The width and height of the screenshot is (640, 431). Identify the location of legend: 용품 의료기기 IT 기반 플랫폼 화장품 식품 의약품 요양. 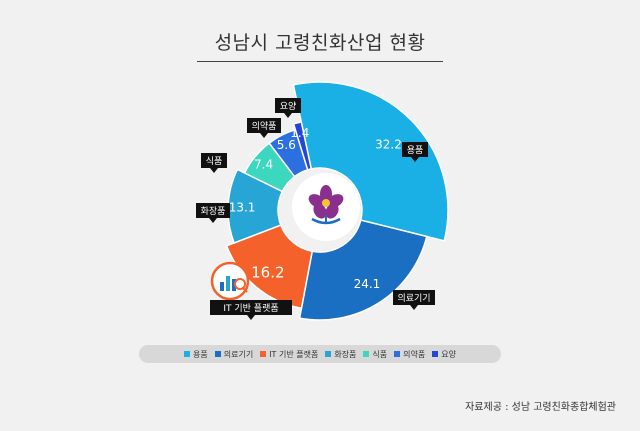
(320, 354).